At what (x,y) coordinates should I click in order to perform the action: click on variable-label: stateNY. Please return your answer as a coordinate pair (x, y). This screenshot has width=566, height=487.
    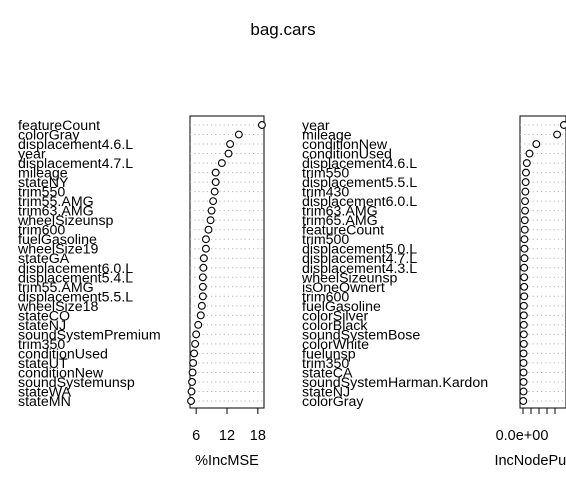
    Looking at the image, I should click on (43, 183).